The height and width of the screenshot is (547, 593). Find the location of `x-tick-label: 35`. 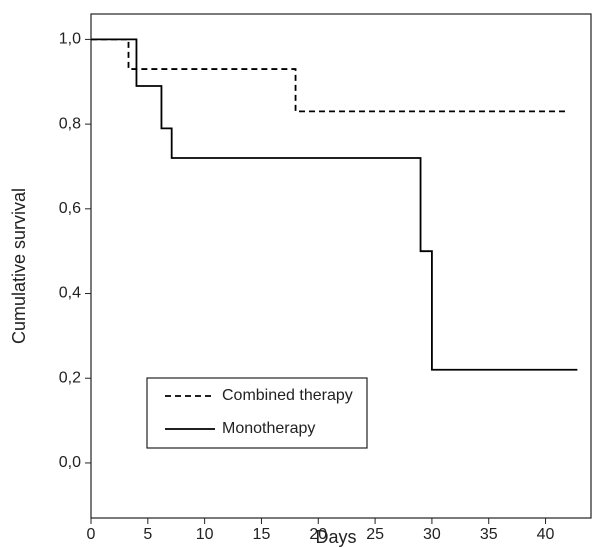

x-tick-label: 35 is located at coordinates (489, 534).